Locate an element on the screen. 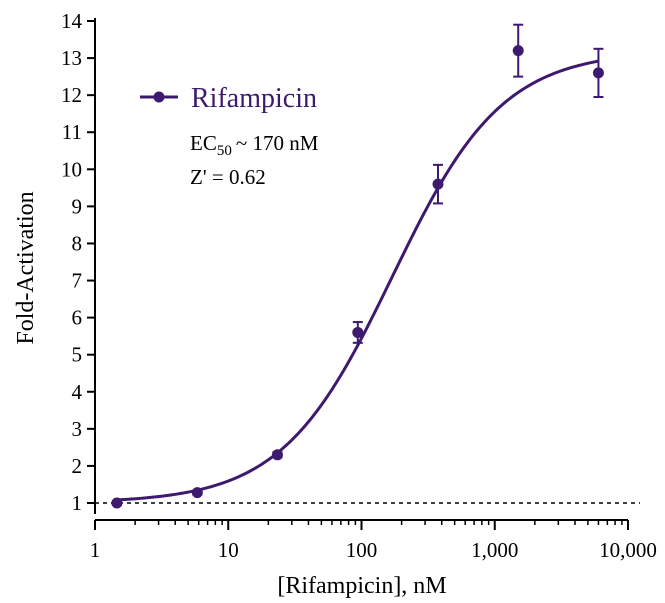 The height and width of the screenshot is (603, 665). y-tick-label: 14 is located at coordinates (72, 21).